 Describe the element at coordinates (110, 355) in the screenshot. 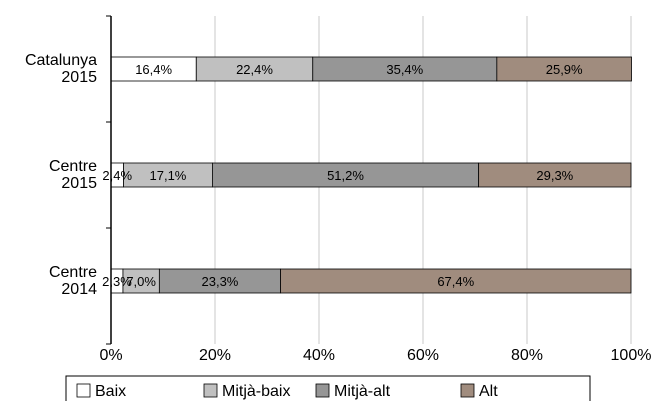

I see `x-tick-label: 0%` at that location.